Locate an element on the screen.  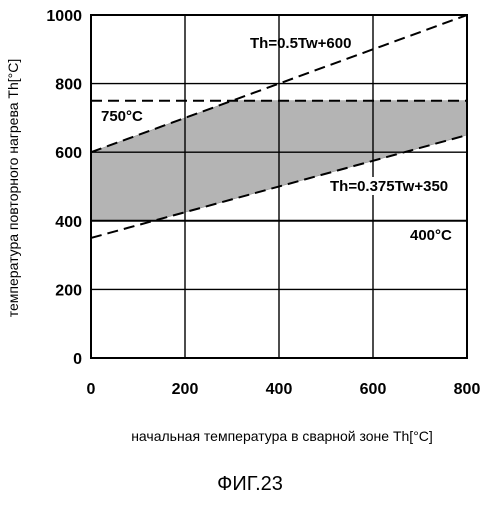
x-tick-label: 400 is located at coordinates (279, 389).